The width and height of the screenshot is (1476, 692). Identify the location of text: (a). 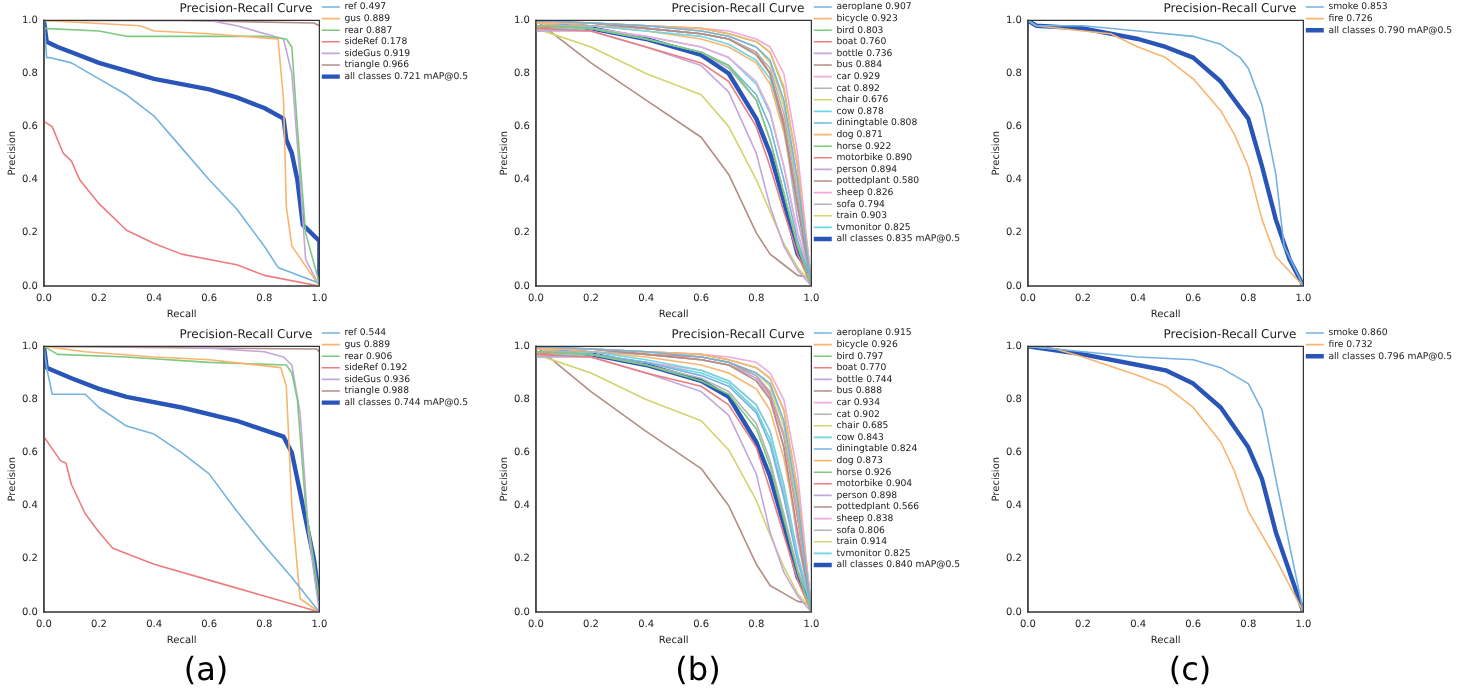
(206, 669).